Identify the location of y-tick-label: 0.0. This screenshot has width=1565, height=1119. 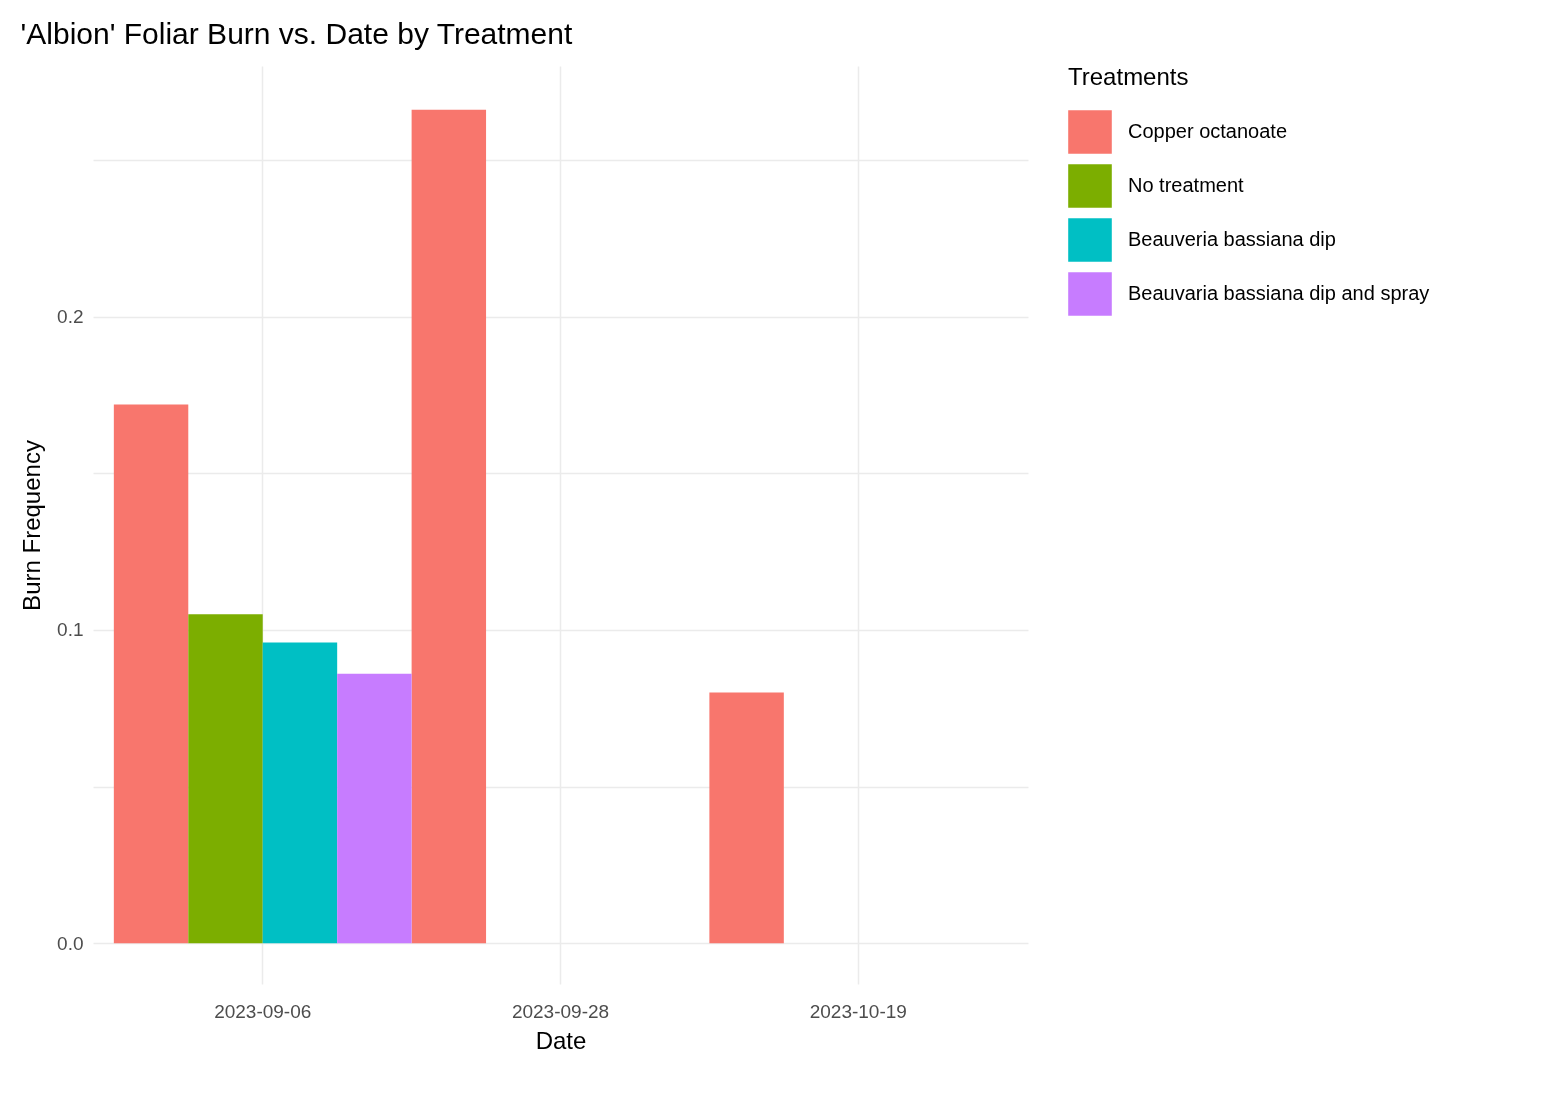
(70, 943).